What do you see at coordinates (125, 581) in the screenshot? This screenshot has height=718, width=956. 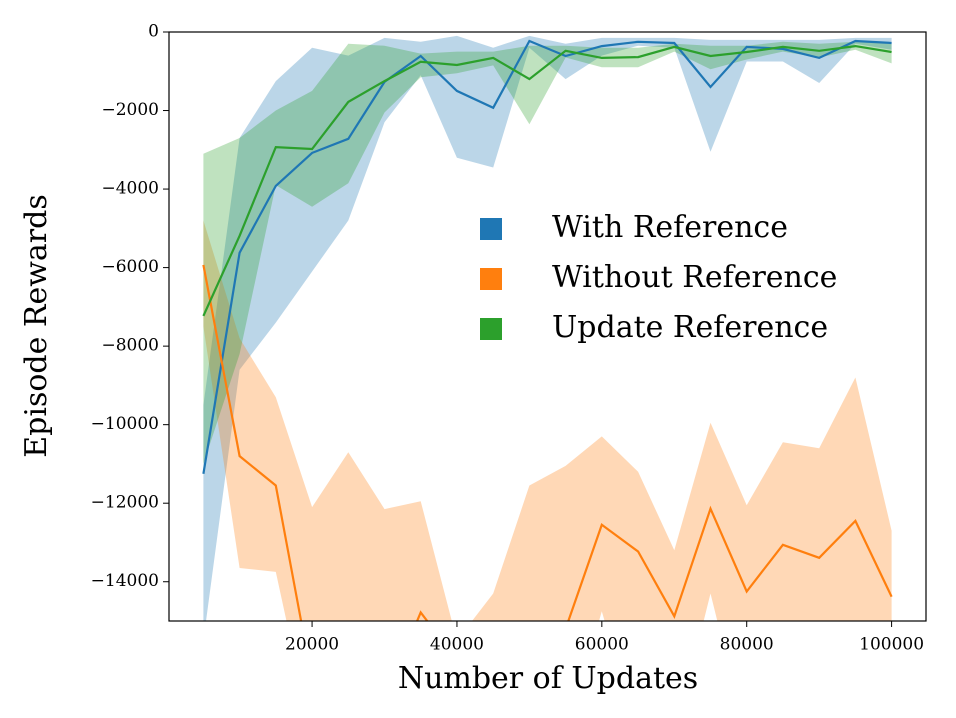 I see `y-tick-label: −14000` at bounding box center [125, 581].